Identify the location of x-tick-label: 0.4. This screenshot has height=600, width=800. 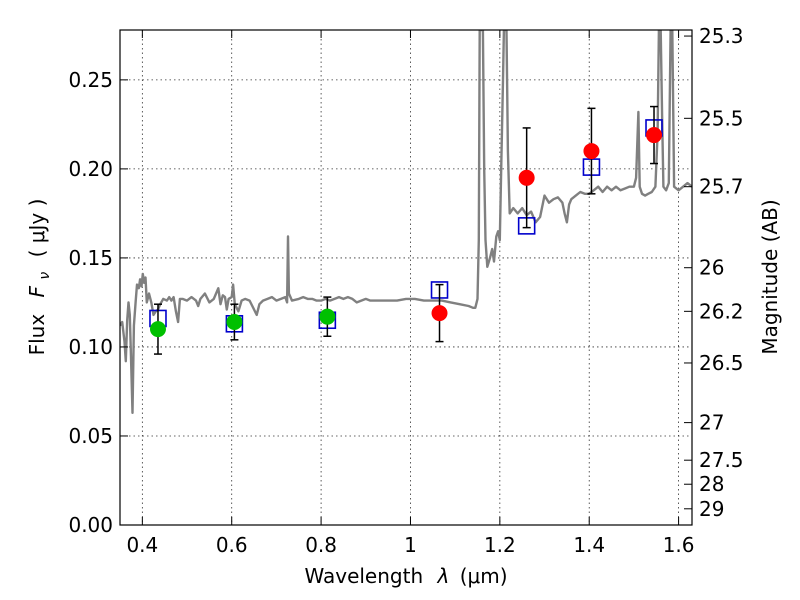
(142, 545).